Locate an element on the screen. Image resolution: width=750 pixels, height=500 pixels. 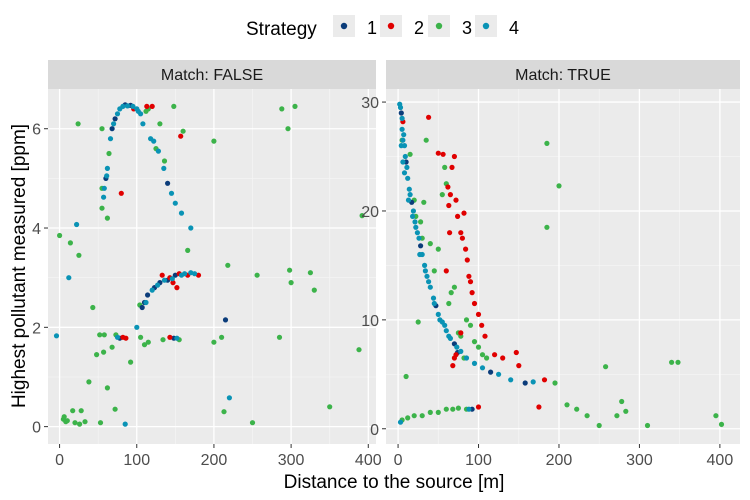
x-tick-label: 100 is located at coordinates (136, 460).